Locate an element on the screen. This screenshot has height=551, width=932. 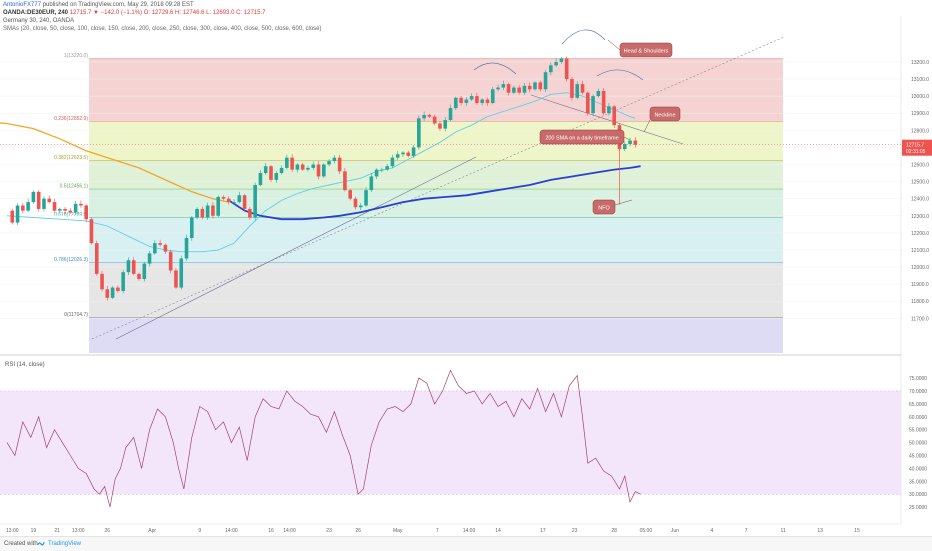
time-tick-label: 16 is located at coordinates (271, 531).